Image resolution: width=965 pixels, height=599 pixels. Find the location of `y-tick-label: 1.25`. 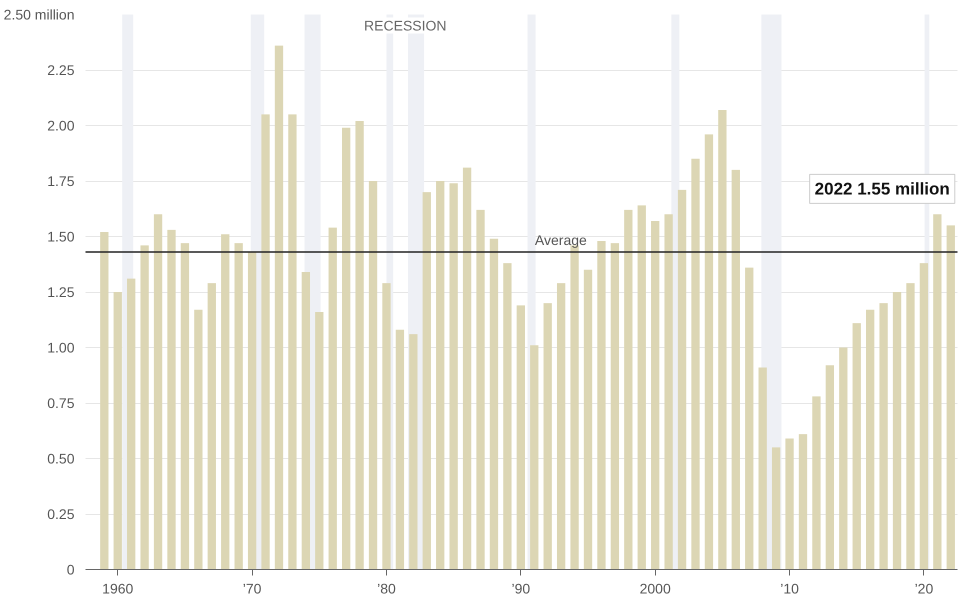

y-tick-label: 1.25 is located at coordinates (61, 292).